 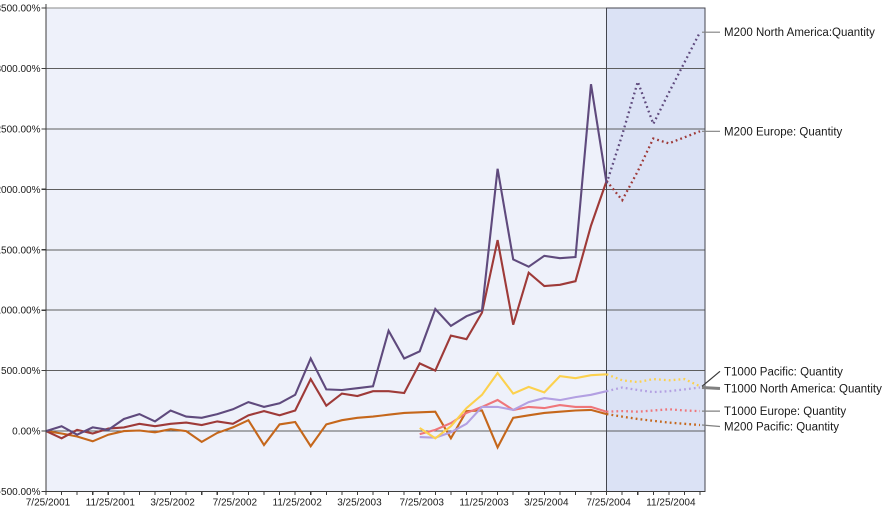 What do you see at coordinates (26, 432) in the screenshot?
I see `y-tick-label: 0.00%` at bounding box center [26, 432].